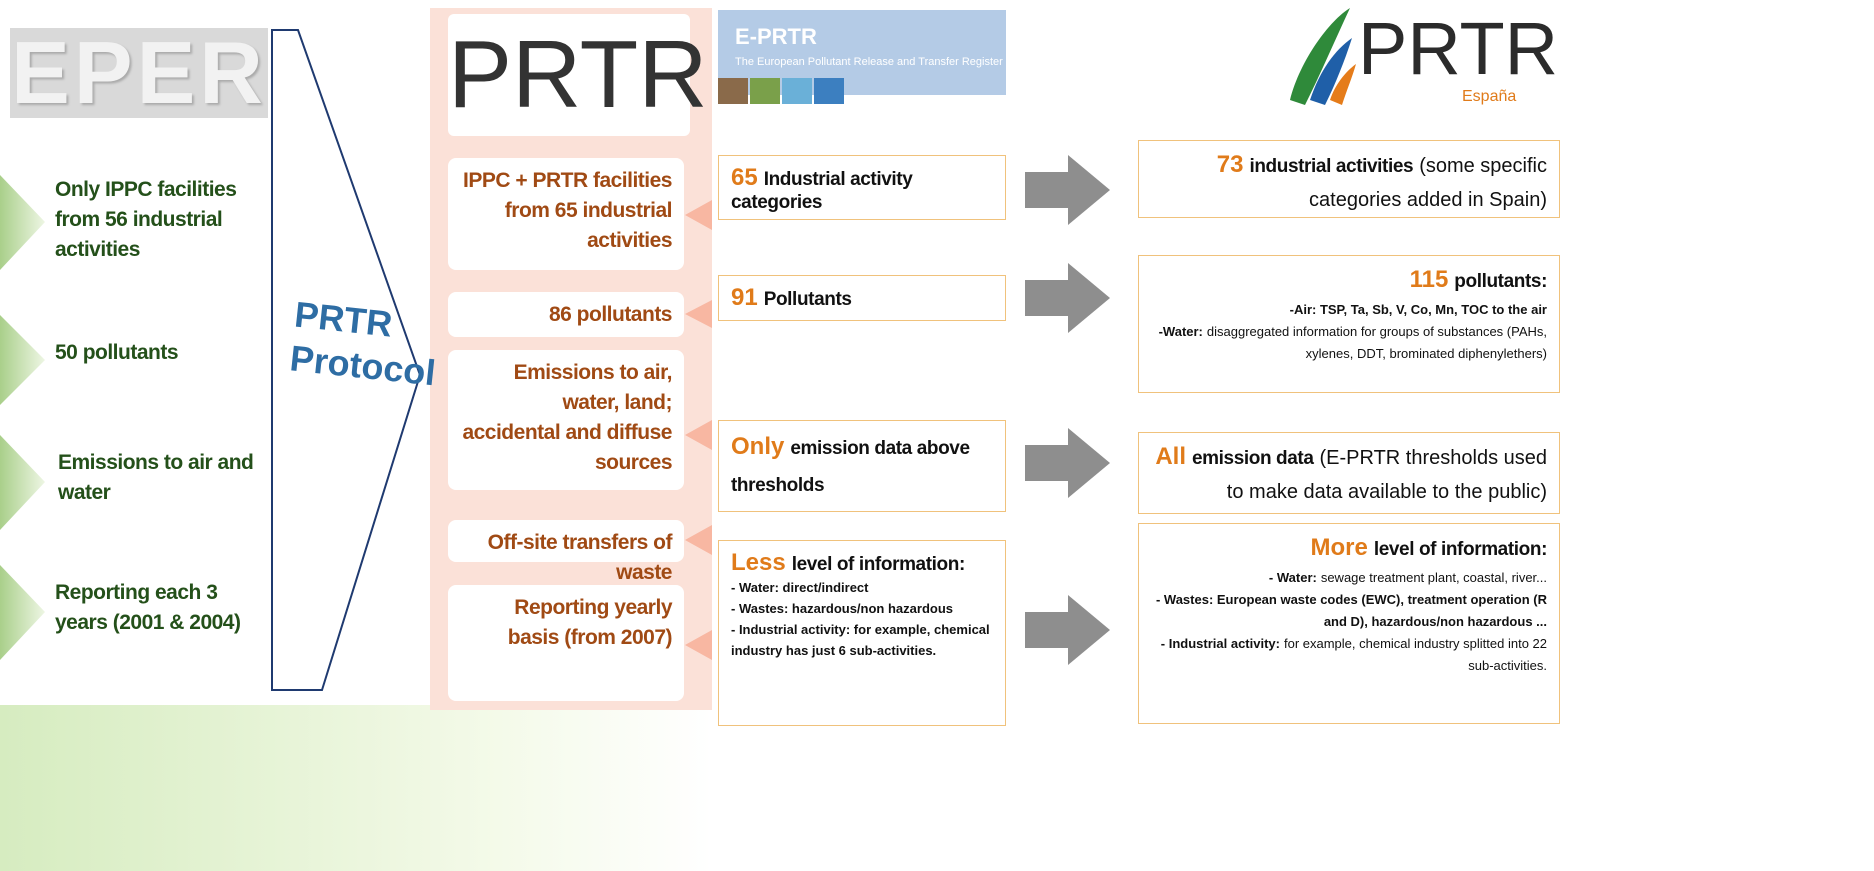 The width and height of the screenshot is (1874, 871). What do you see at coordinates (758, 562) in the screenshot?
I see `highlight: Less` at bounding box center [758, 562].